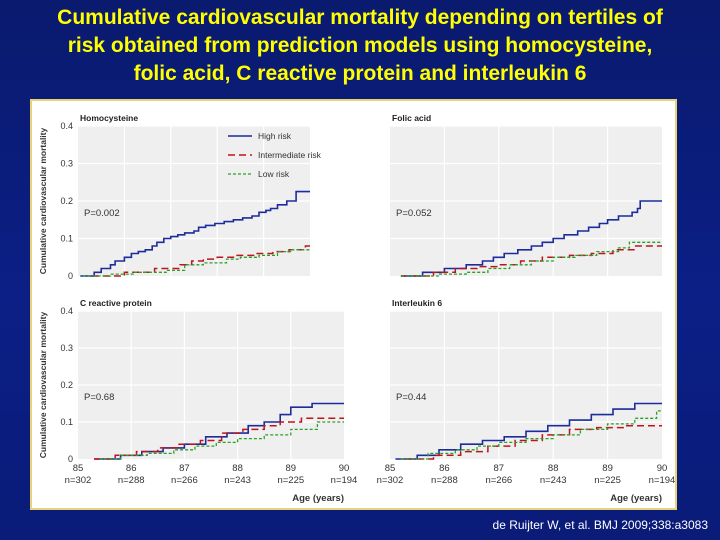  I want to click on panel-title: Homocysteine, so click(109, 118).